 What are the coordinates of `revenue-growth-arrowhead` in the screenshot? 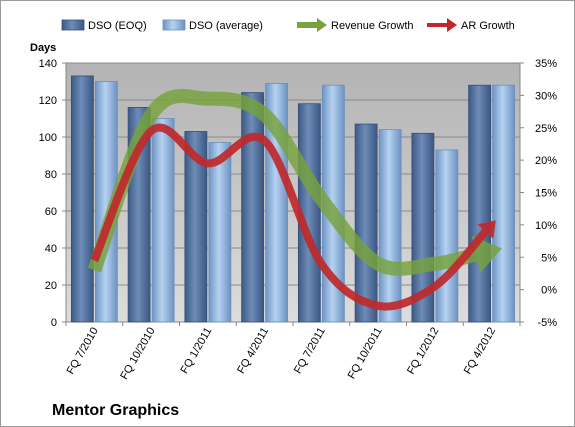 It's located at (486, 254).